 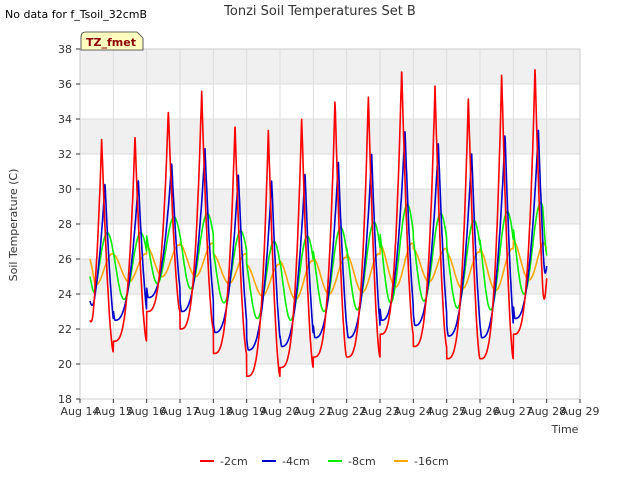 I want to click on chart-title: Tonzi Soil Temperatures Set B, so click(x=319, y=11).